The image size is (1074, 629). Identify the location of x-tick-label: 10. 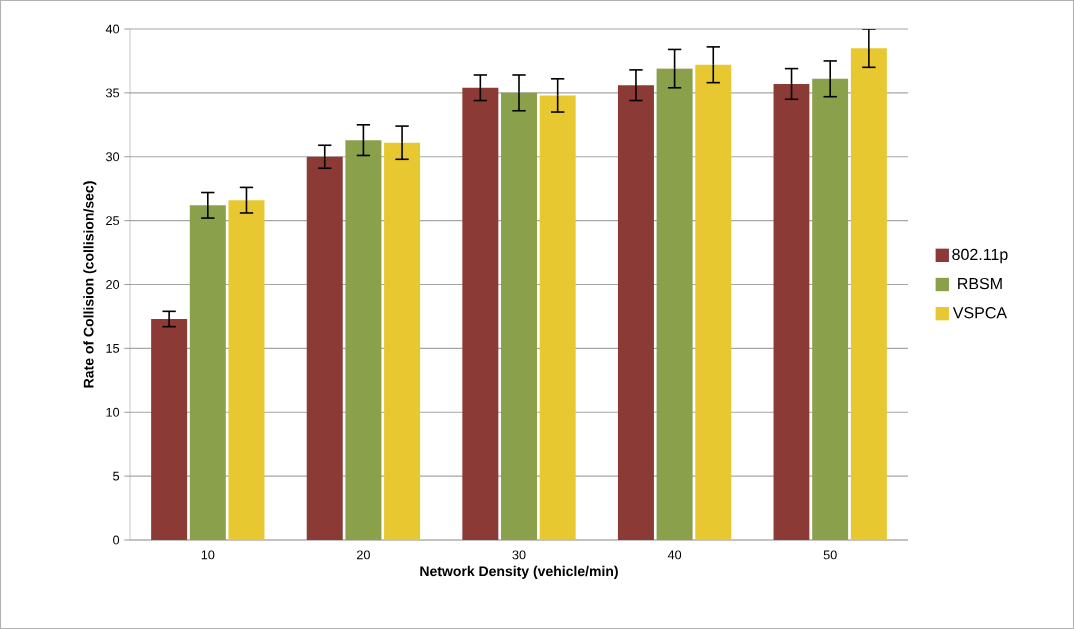
(208, 555).